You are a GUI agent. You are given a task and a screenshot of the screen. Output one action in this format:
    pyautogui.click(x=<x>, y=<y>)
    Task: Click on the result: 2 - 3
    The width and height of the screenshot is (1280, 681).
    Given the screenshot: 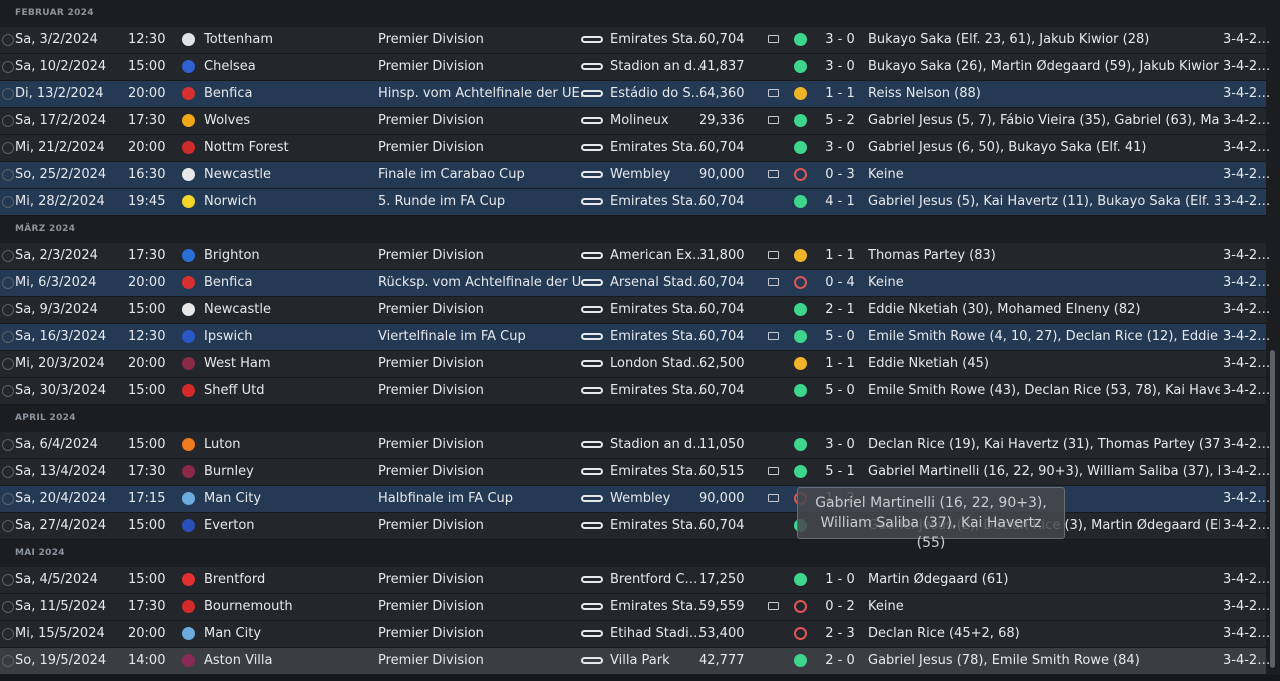 What is the action you would take?
    pyautogui.click(x=840, y=633)
    